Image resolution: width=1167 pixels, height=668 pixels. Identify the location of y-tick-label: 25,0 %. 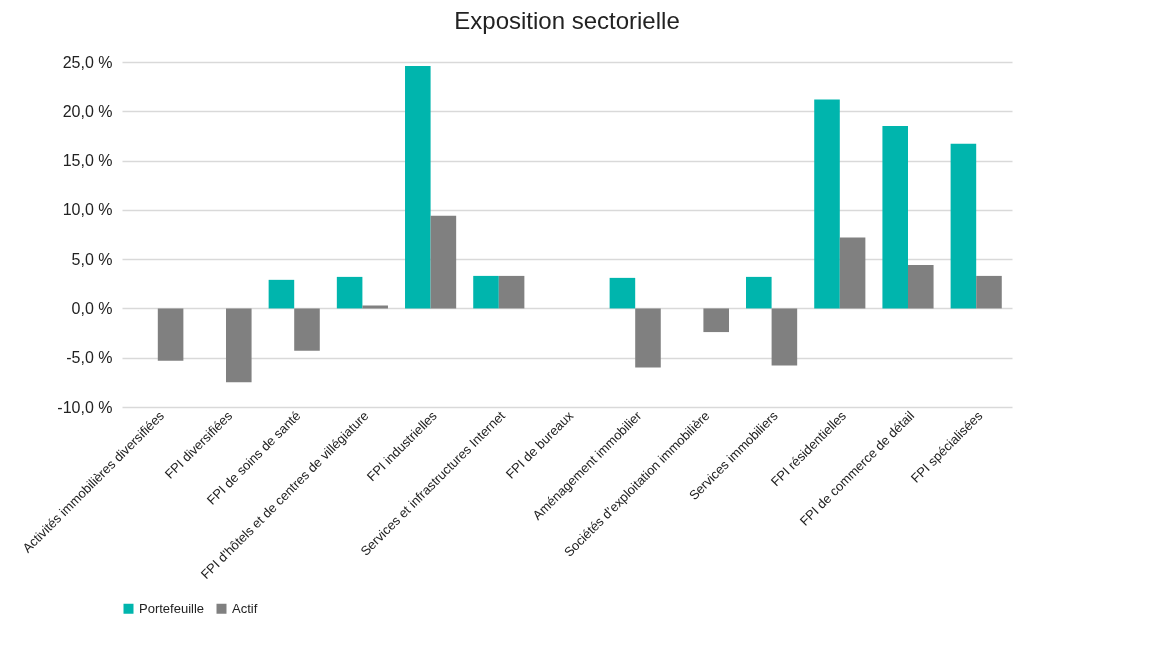
(87, 62).